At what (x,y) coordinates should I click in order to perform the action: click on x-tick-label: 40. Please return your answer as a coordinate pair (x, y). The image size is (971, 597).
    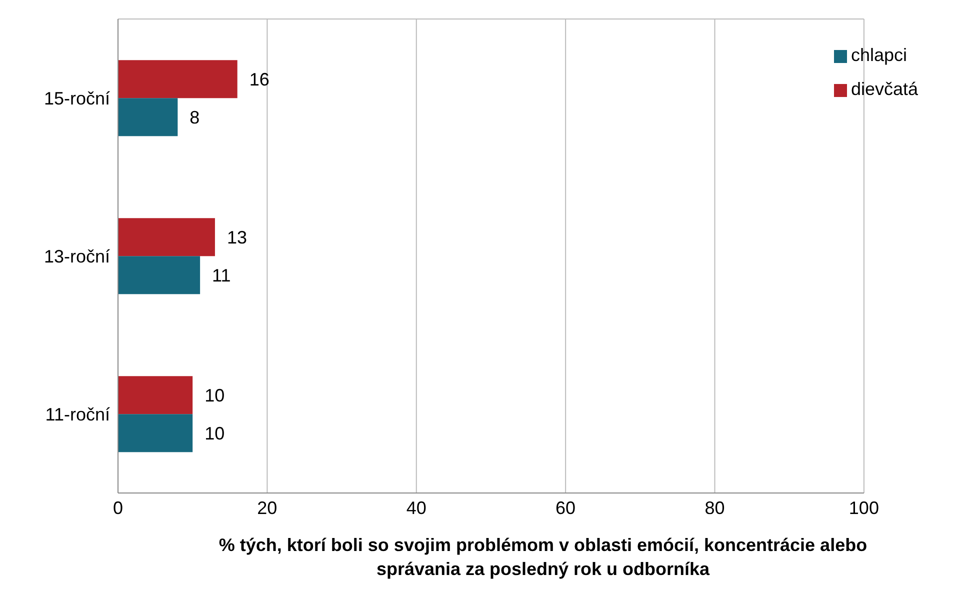
    Looking at the image, I should click on (416, 508).